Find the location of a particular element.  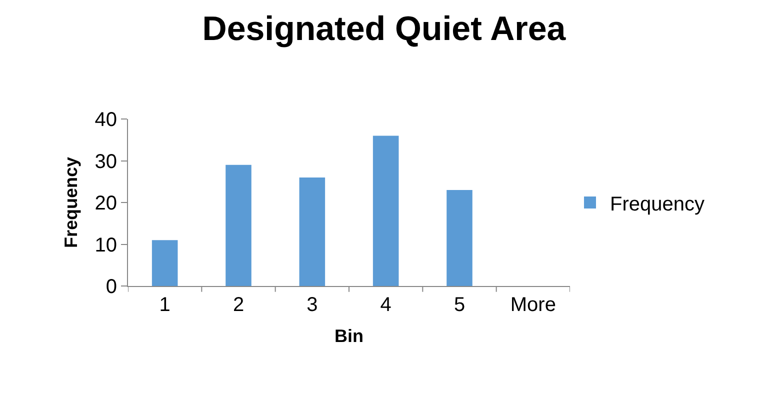

x-axis-title: Bin is located at coordinates (349, 336).